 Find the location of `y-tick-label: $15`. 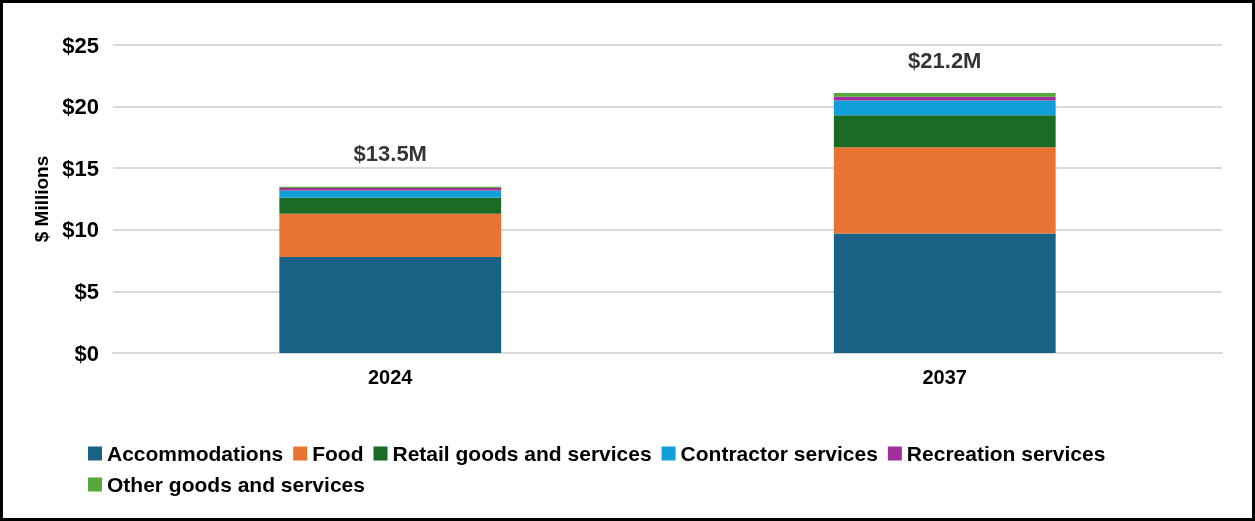

y-tick-label: $15 is located at coordinates (80, 168).